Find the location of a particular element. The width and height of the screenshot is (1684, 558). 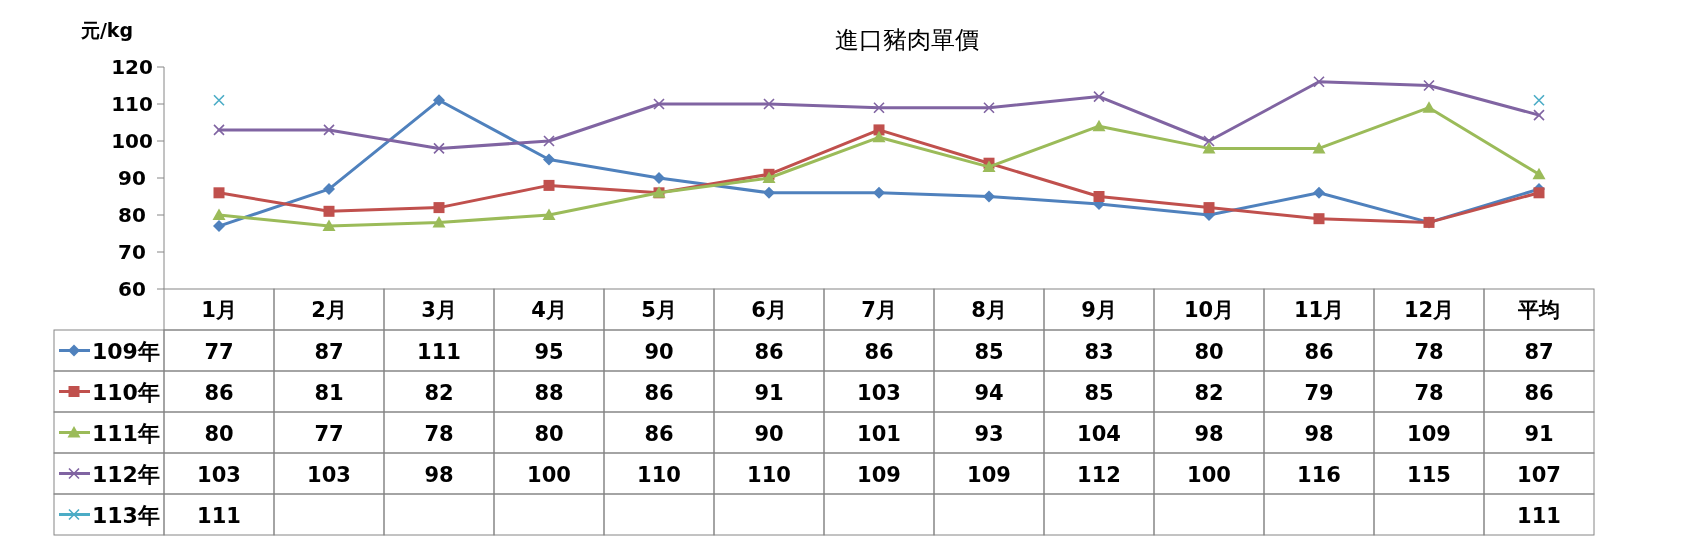

x-tick-label: 4月 is located at coordinates (549, 310).